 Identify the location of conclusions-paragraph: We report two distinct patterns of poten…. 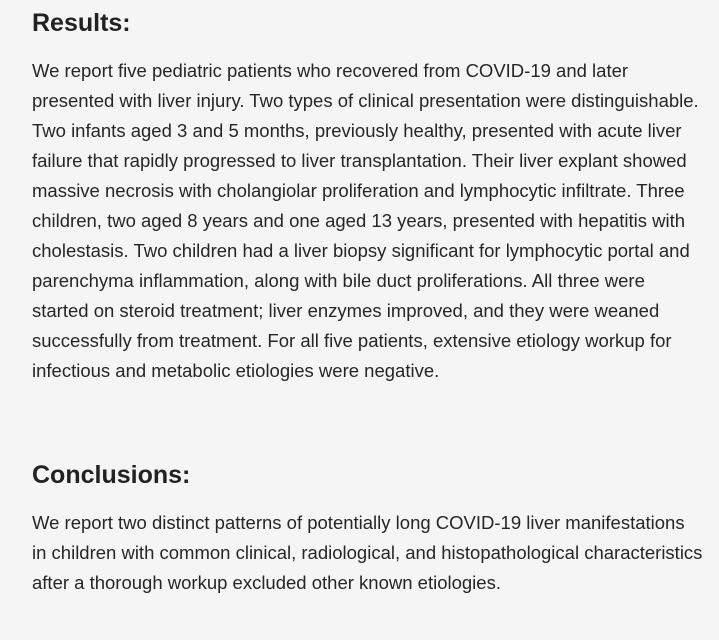
(367, 552).